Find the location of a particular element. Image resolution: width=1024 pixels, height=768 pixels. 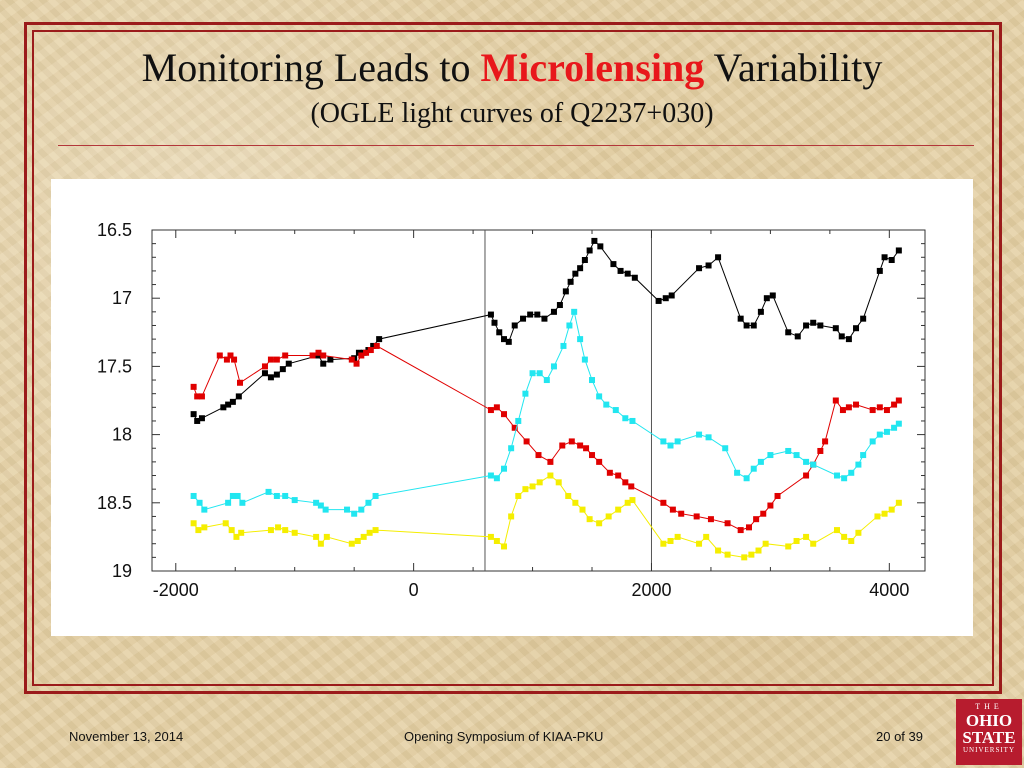

y-tick-label: 18.5 is located at coordinates (114, 503).